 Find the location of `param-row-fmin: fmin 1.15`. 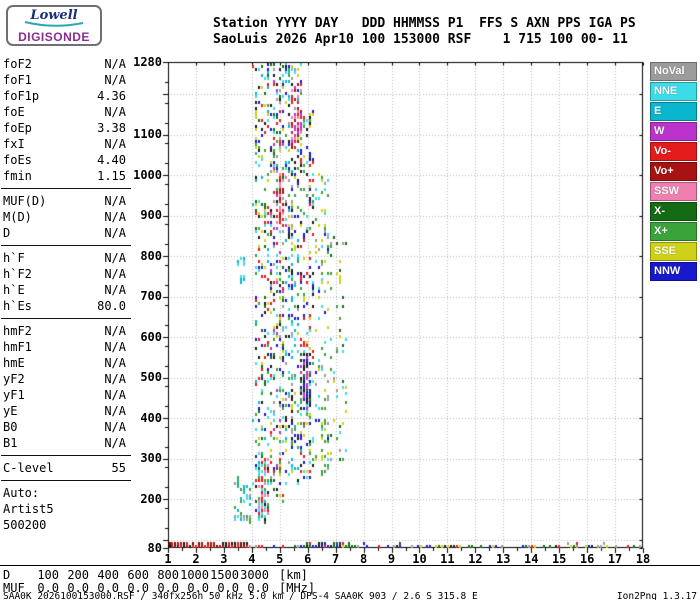

param-row-fmin: fmin 1.15 is located at coordinates (66, 176).